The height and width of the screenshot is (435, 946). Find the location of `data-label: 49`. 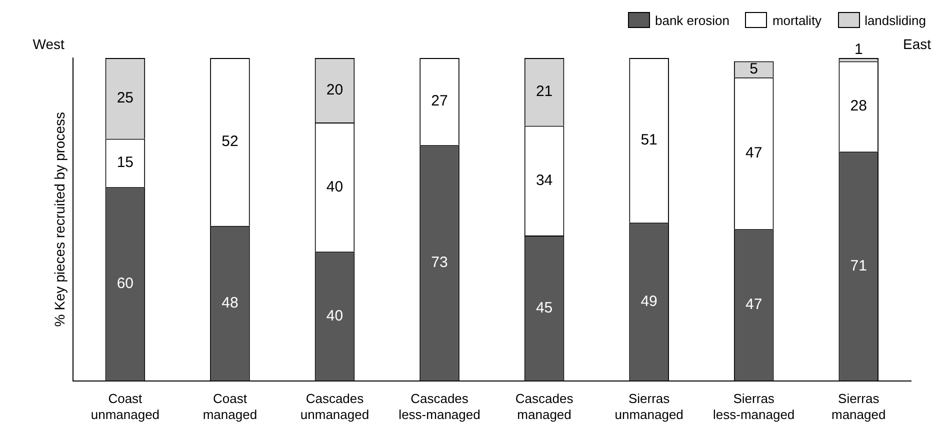

data-label: 49 is located at coordinates (649, 301).